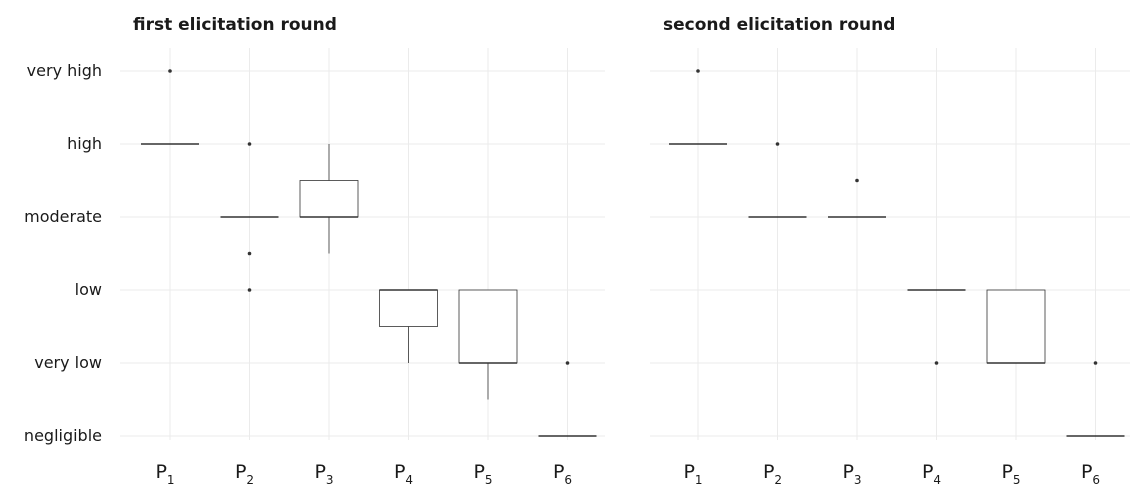  Describe the element at coordinates (88, 289) in the screenshot. I see `y-tick-label: low` at that location.